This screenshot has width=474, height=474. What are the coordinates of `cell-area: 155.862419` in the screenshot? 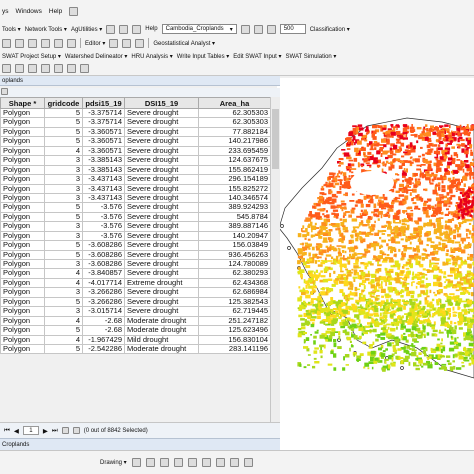 It's located at (234, 170).